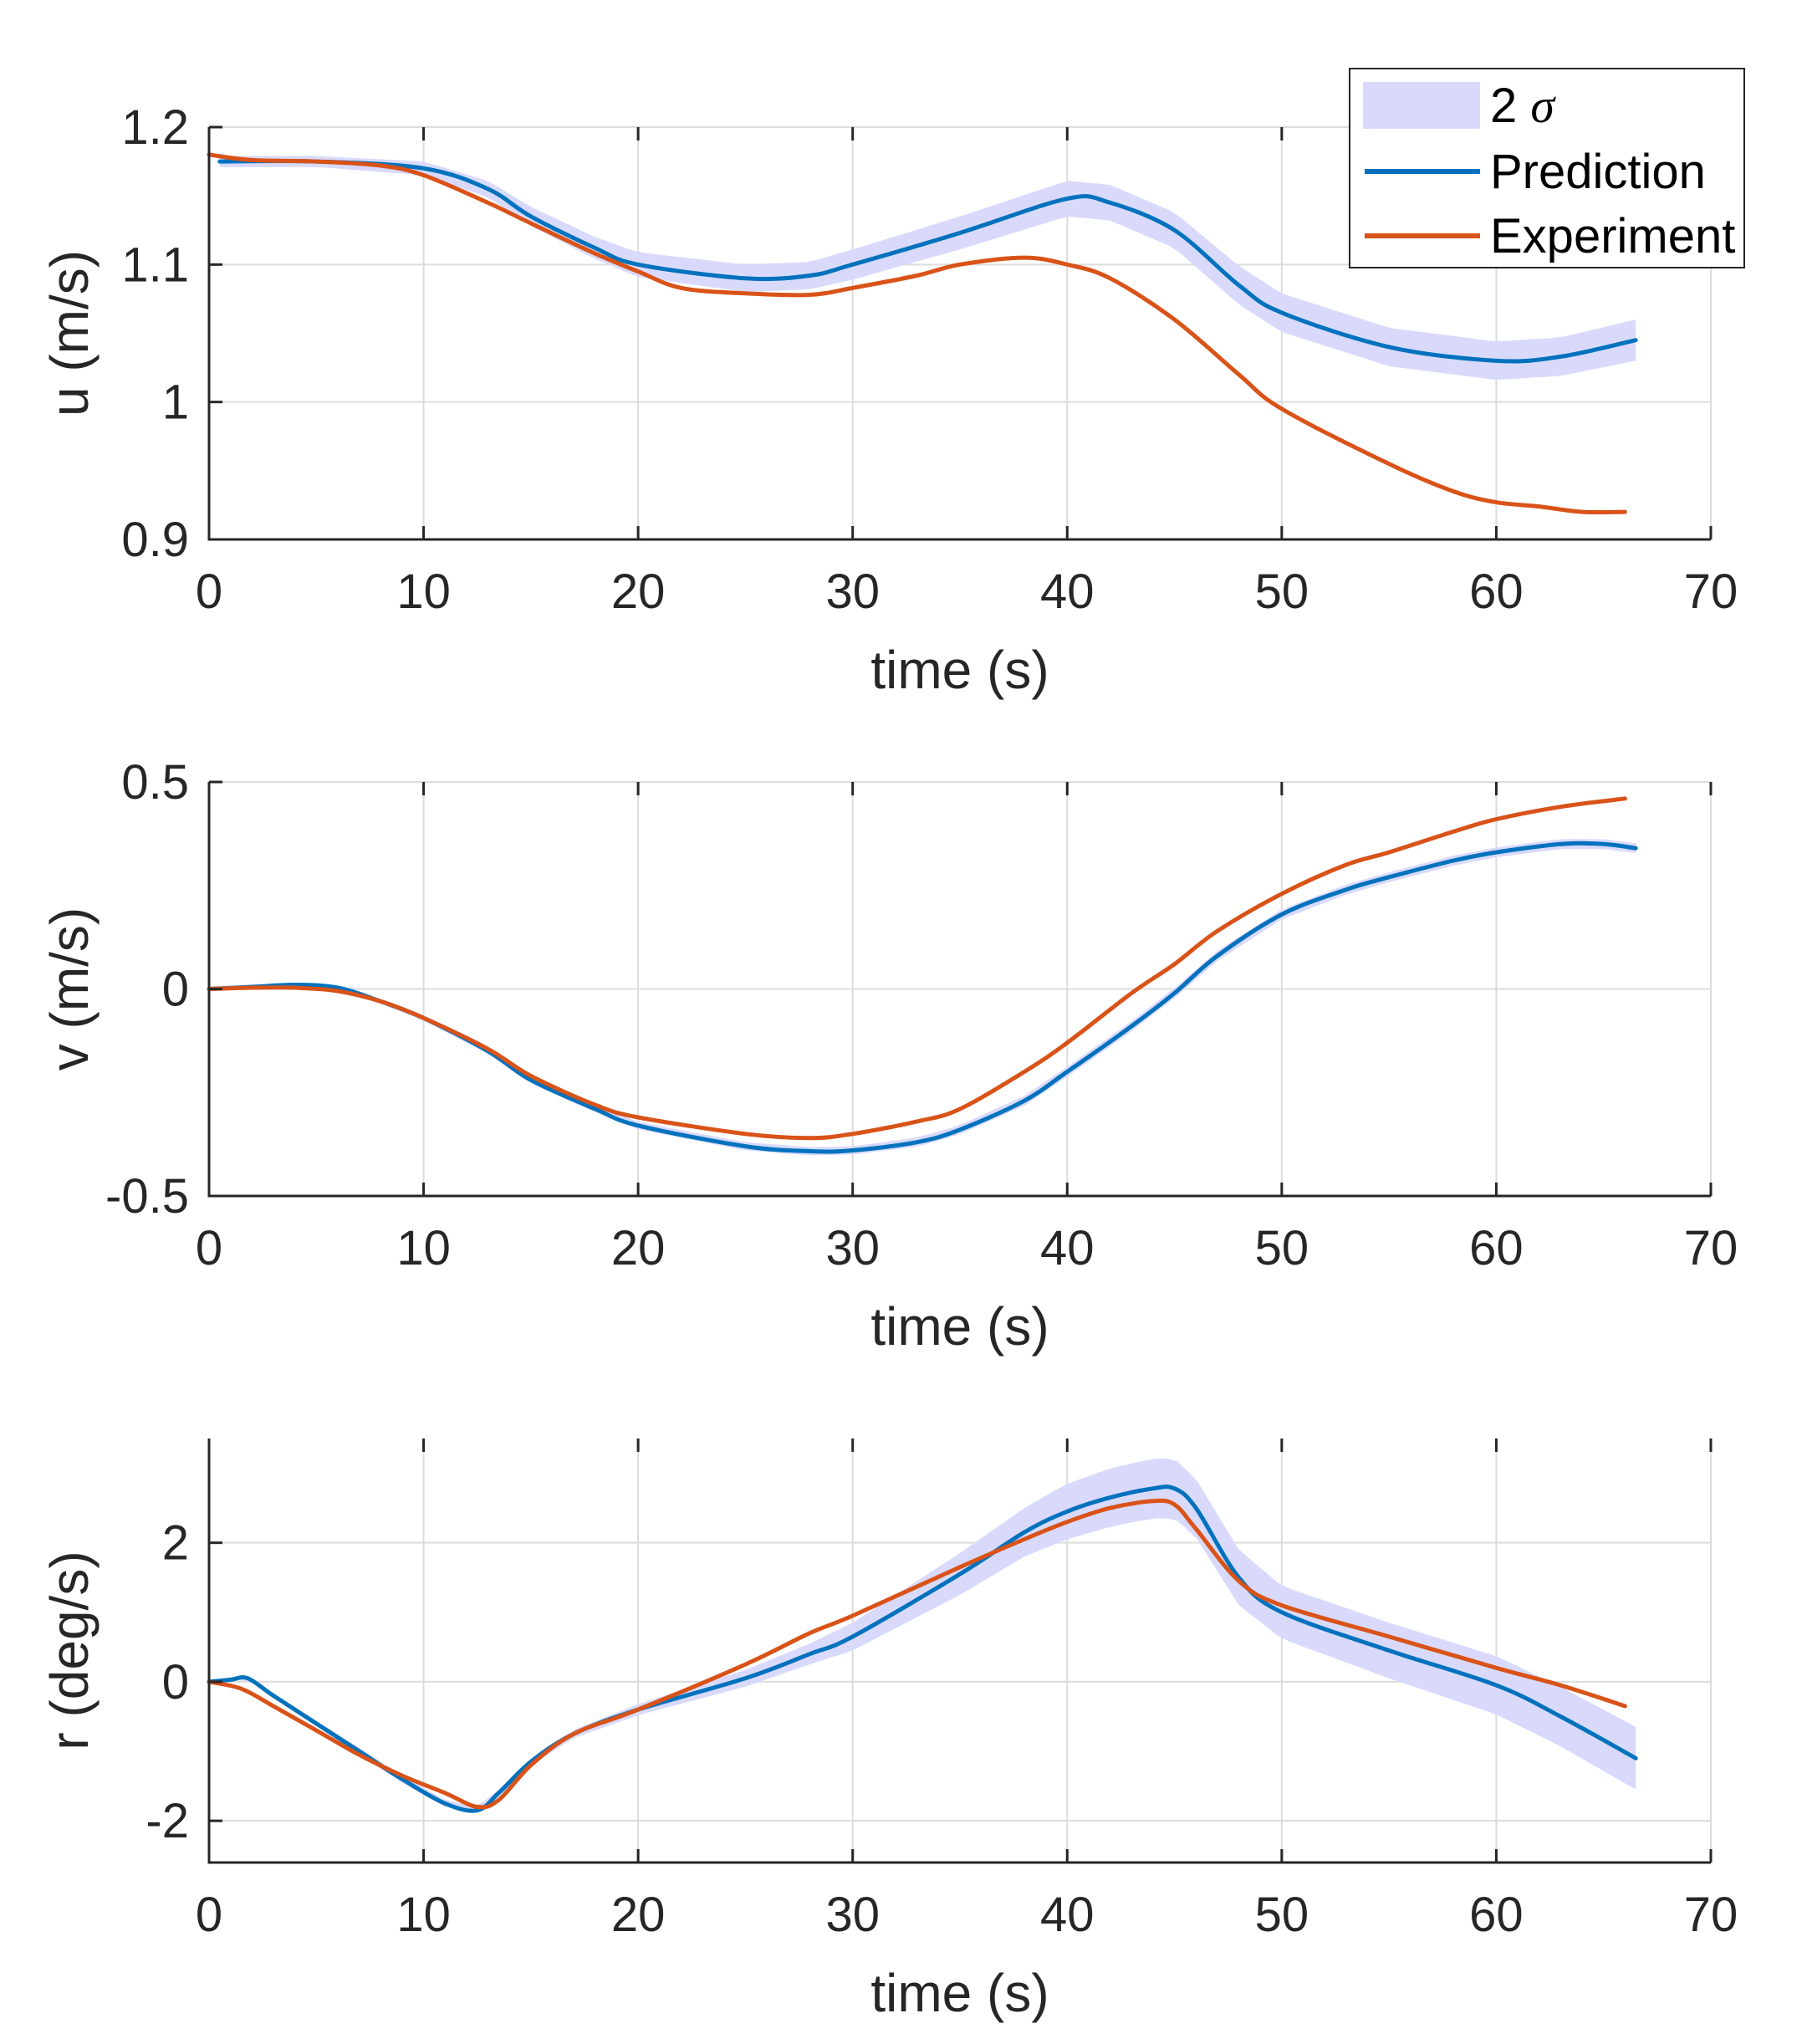 Image resolution: width=1807 pixels, height=2044 pixels. What do you see at coordinates (69, 989) in the screenshot?
I see `y-axis-label: v (m/s)` at bounding box center [69, 989].